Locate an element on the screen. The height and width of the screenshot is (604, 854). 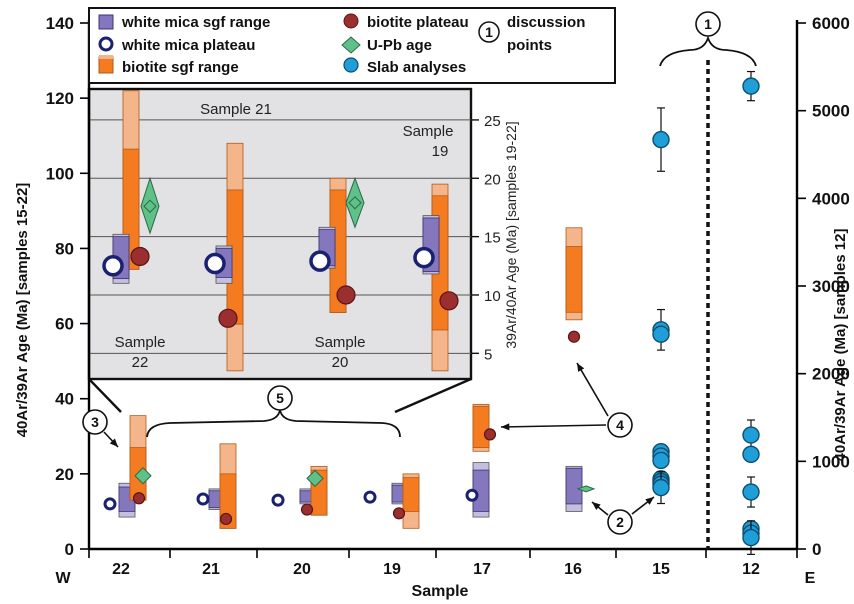
x-tick-label: 22 is located at coordinates (121, 569).